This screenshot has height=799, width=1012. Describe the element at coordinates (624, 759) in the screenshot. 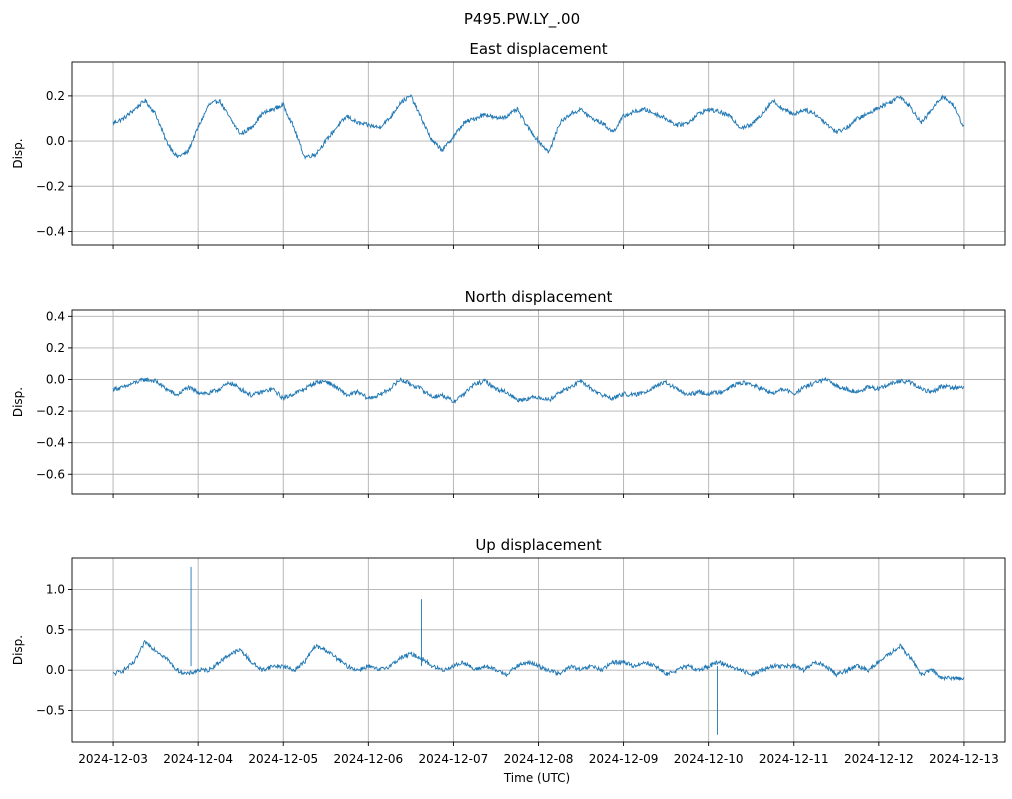

I see `up-xtick-label: 2024-12-09` at that location.